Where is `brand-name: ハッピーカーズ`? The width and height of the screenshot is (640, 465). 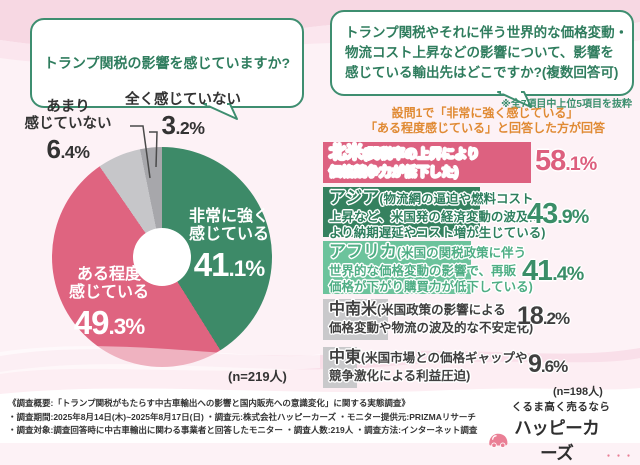 brand-name: ハッピーカーズ is located at coordinates (557, 440).